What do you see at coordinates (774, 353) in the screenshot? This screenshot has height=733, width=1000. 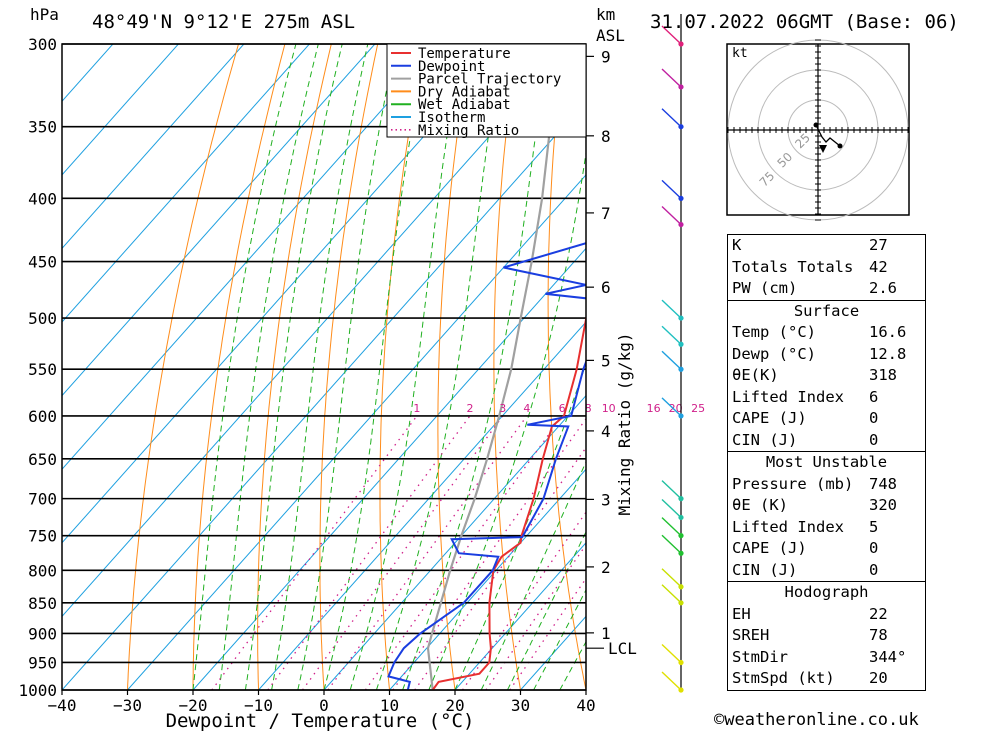 I see `index-label: Dewp (°C)` at bounding box center [774, 353].